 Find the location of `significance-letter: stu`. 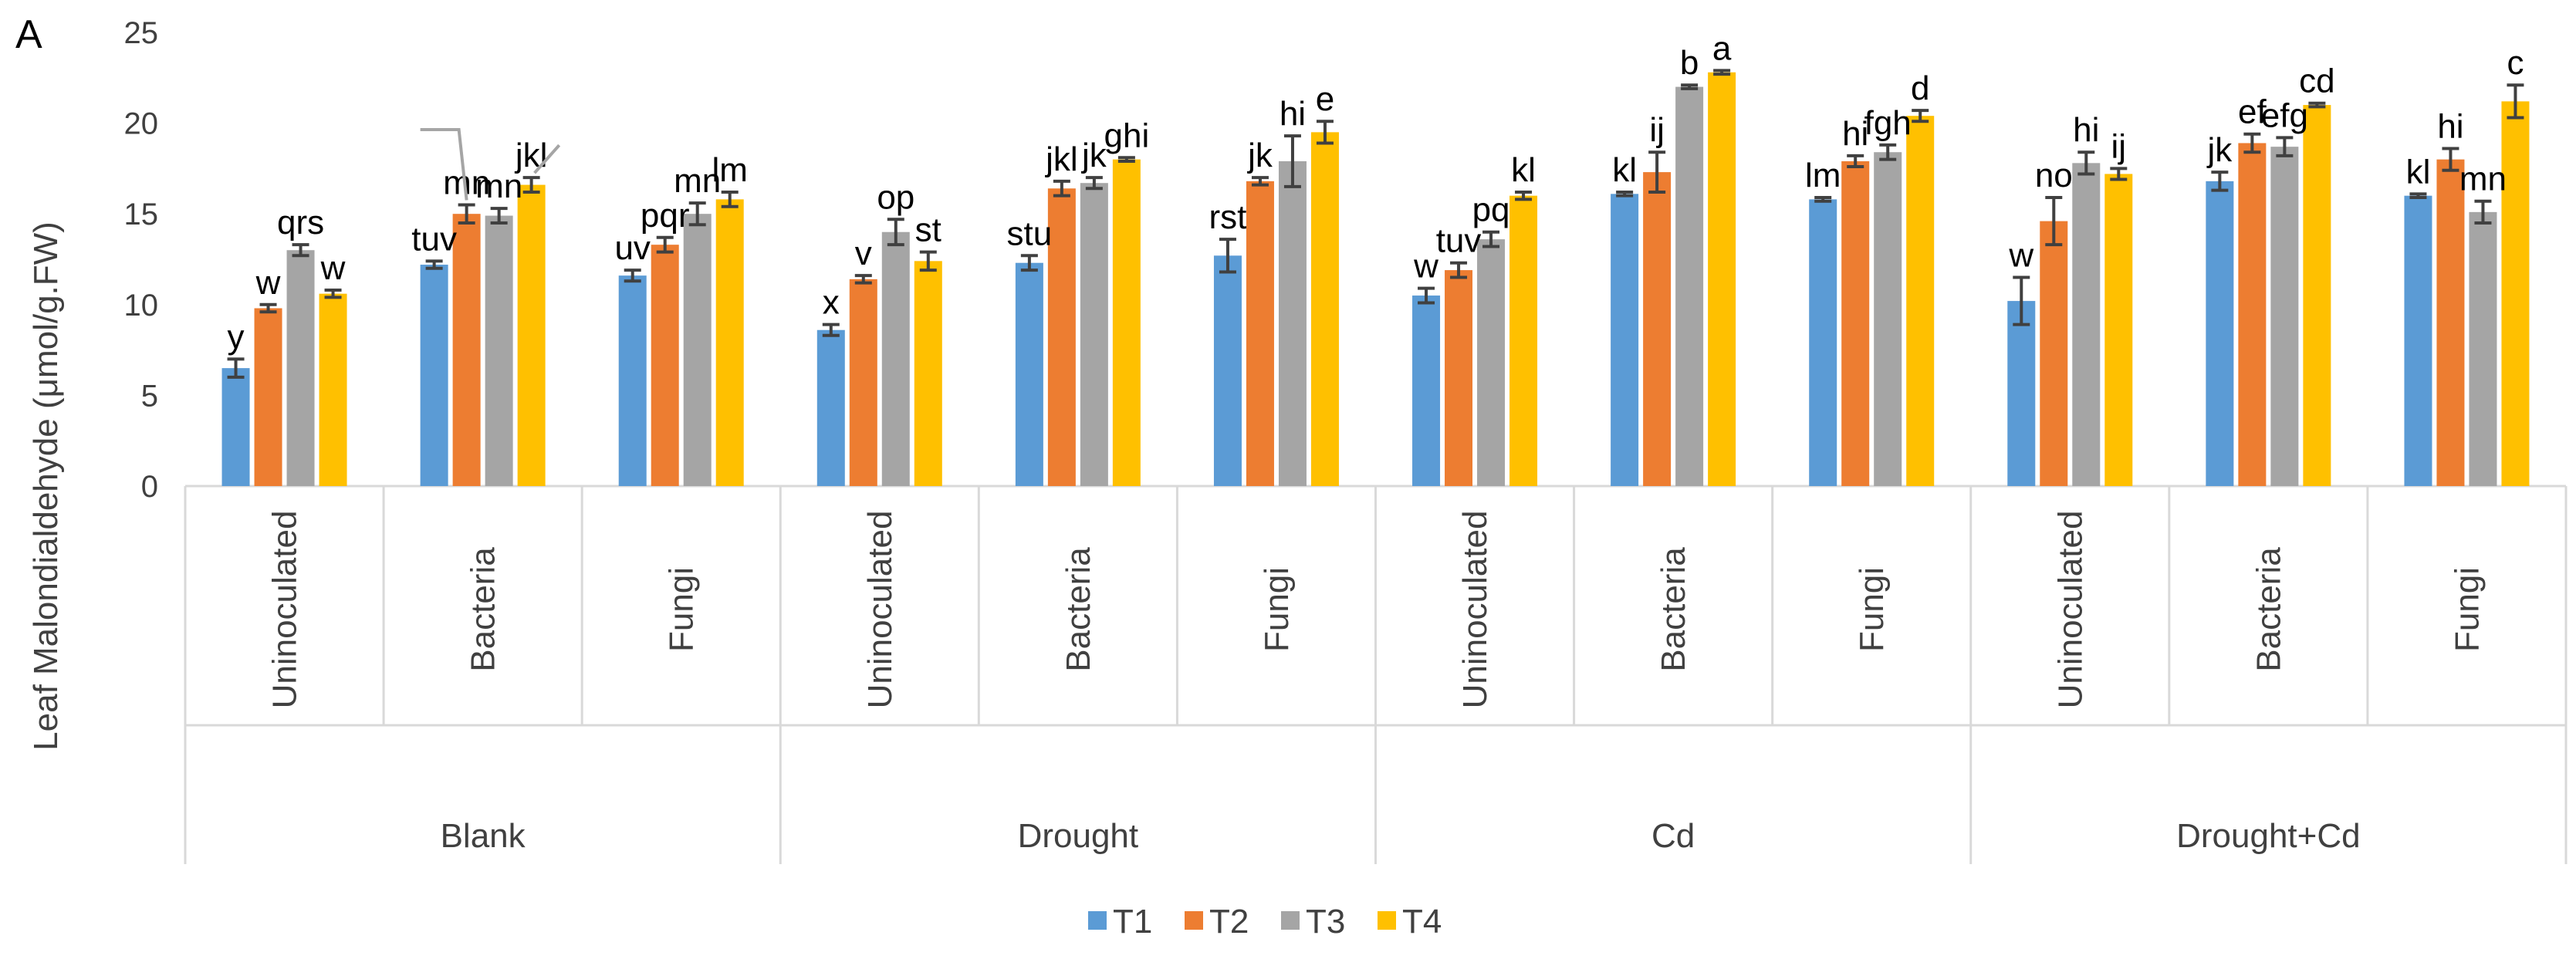

significance-letter: stu is located at coordinates (1030, 233).